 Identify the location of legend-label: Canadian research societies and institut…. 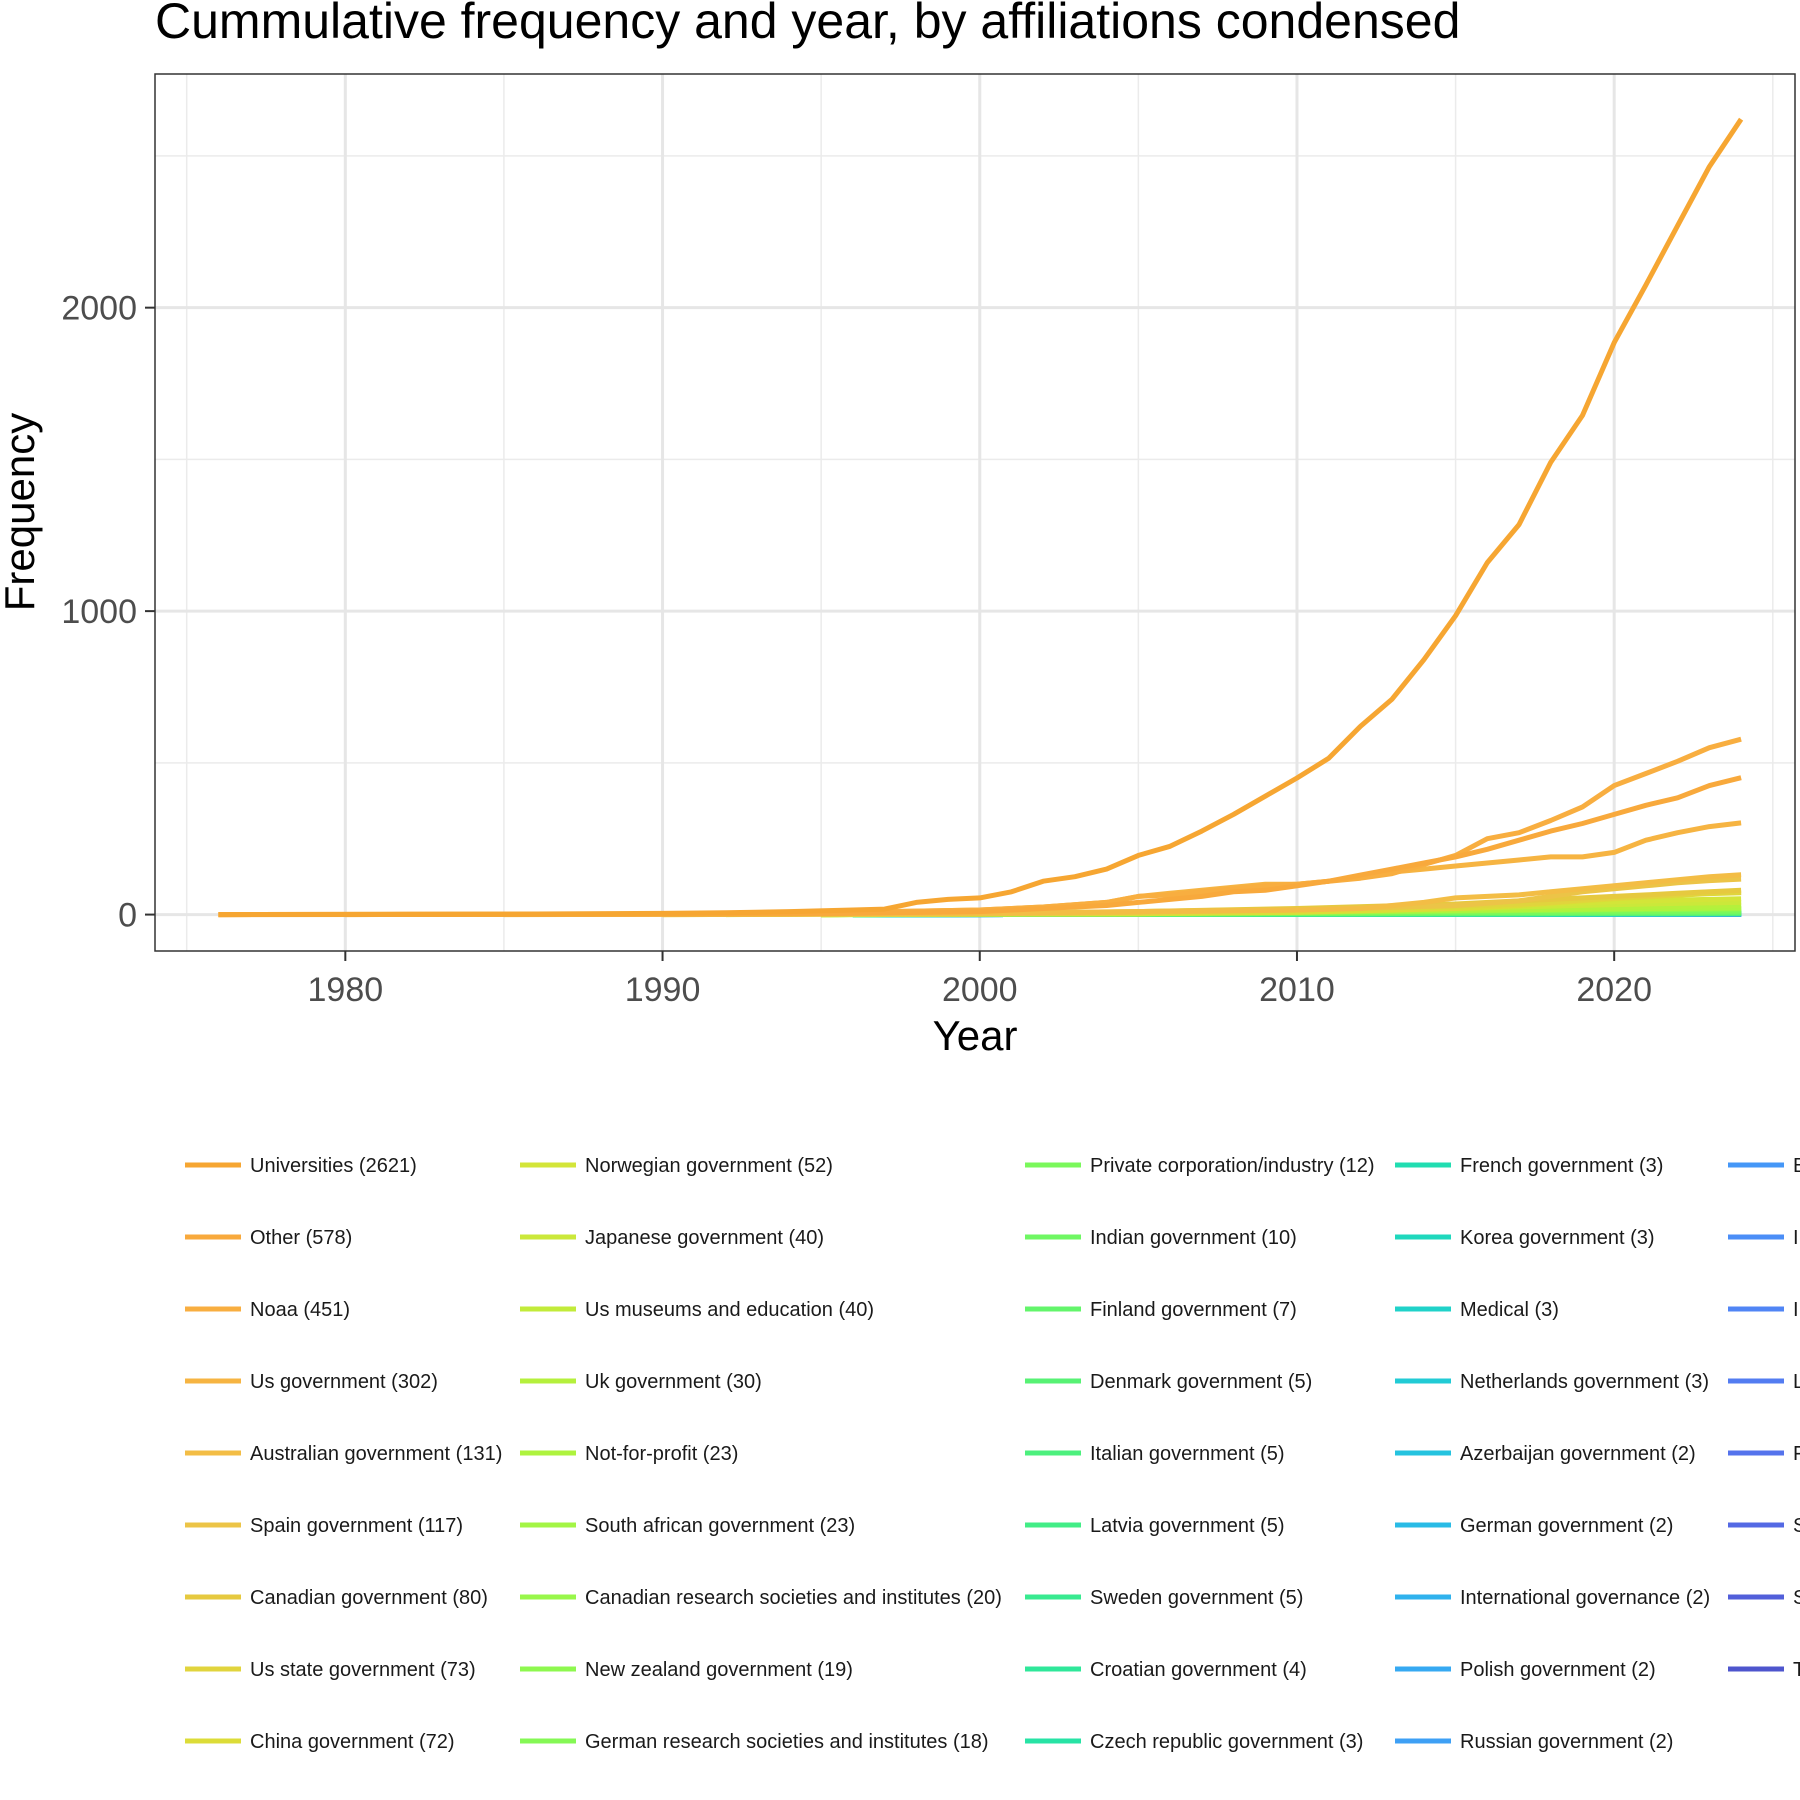
(793, 1598).